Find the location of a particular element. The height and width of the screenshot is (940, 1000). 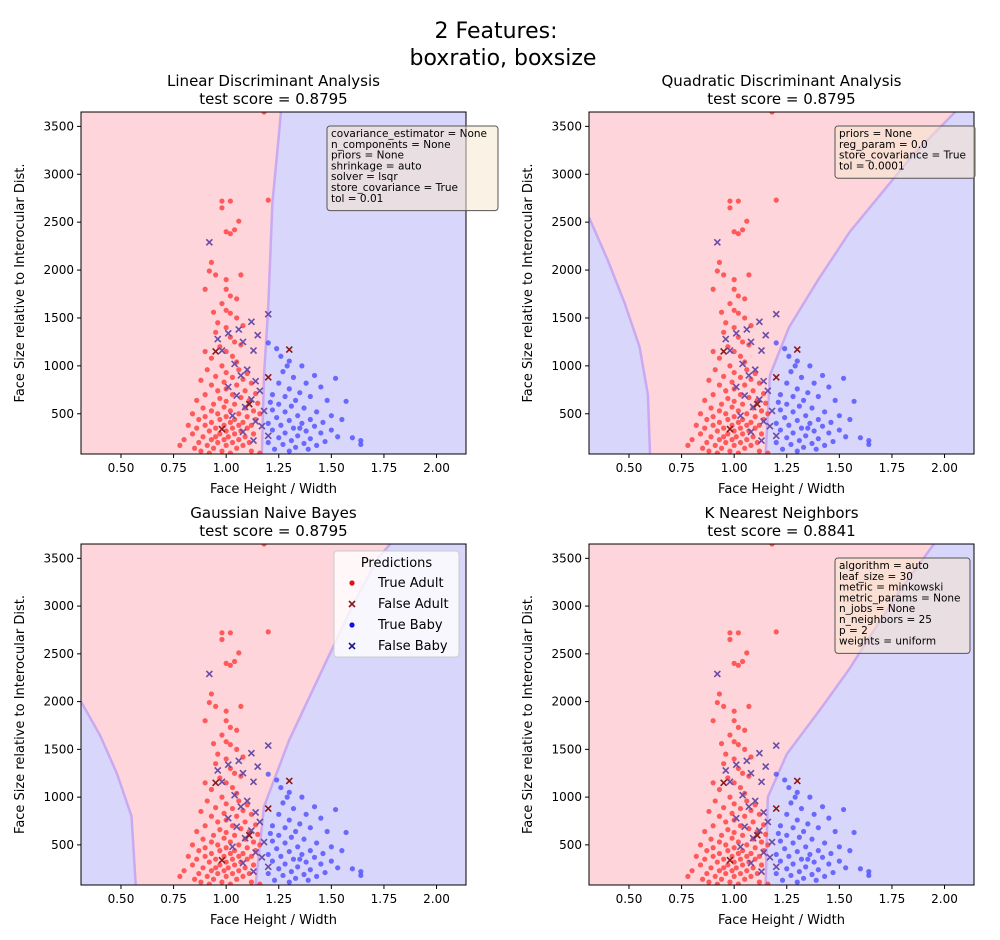

axes-frame is located at coordinates (781, 283).